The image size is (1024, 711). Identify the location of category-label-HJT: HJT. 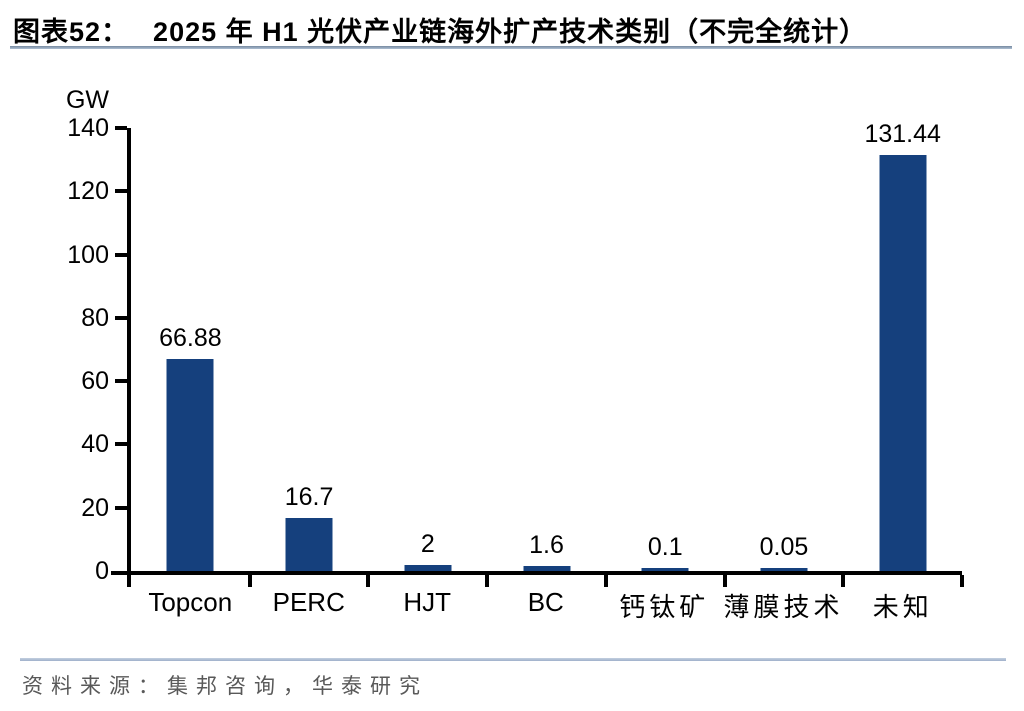
(427, 602).